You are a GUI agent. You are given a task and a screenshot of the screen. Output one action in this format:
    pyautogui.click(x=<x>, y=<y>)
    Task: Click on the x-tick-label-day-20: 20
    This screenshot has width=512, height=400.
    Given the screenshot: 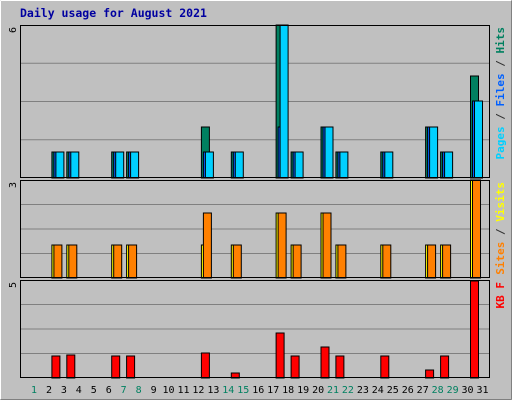 What is the action you would take?
    pyautogui.click(x=318, y=390)
    